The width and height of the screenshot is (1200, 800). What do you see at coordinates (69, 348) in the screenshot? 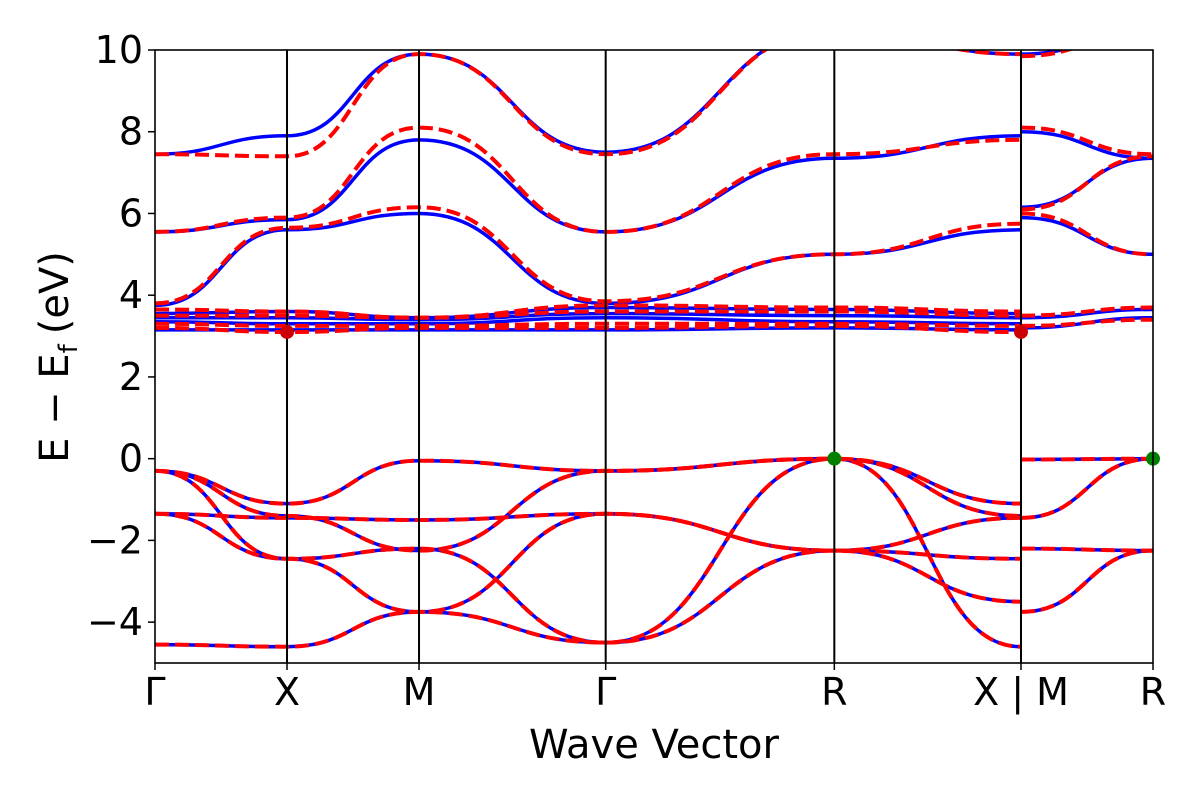
I see `y-axis-label-subscript: f` at bounding box center [69, 348].